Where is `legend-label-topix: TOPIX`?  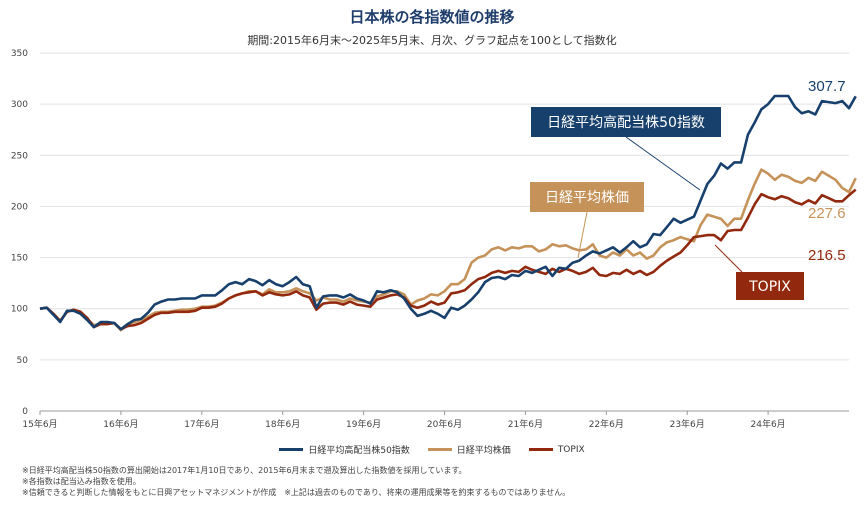
legend-label-topix: TOPIX is located at coordinates (571, 449).